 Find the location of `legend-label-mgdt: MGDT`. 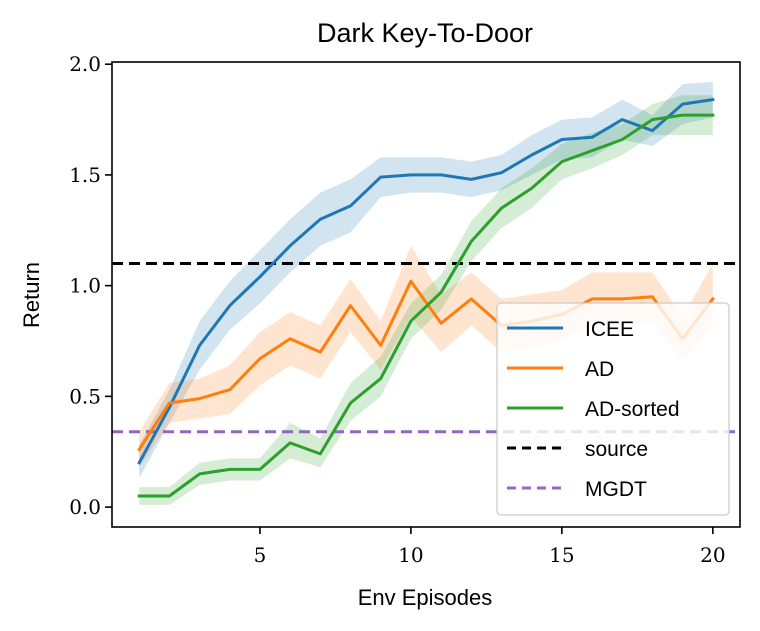

legend-label-mgdt: MGDT is located at coordinates (616, 489).